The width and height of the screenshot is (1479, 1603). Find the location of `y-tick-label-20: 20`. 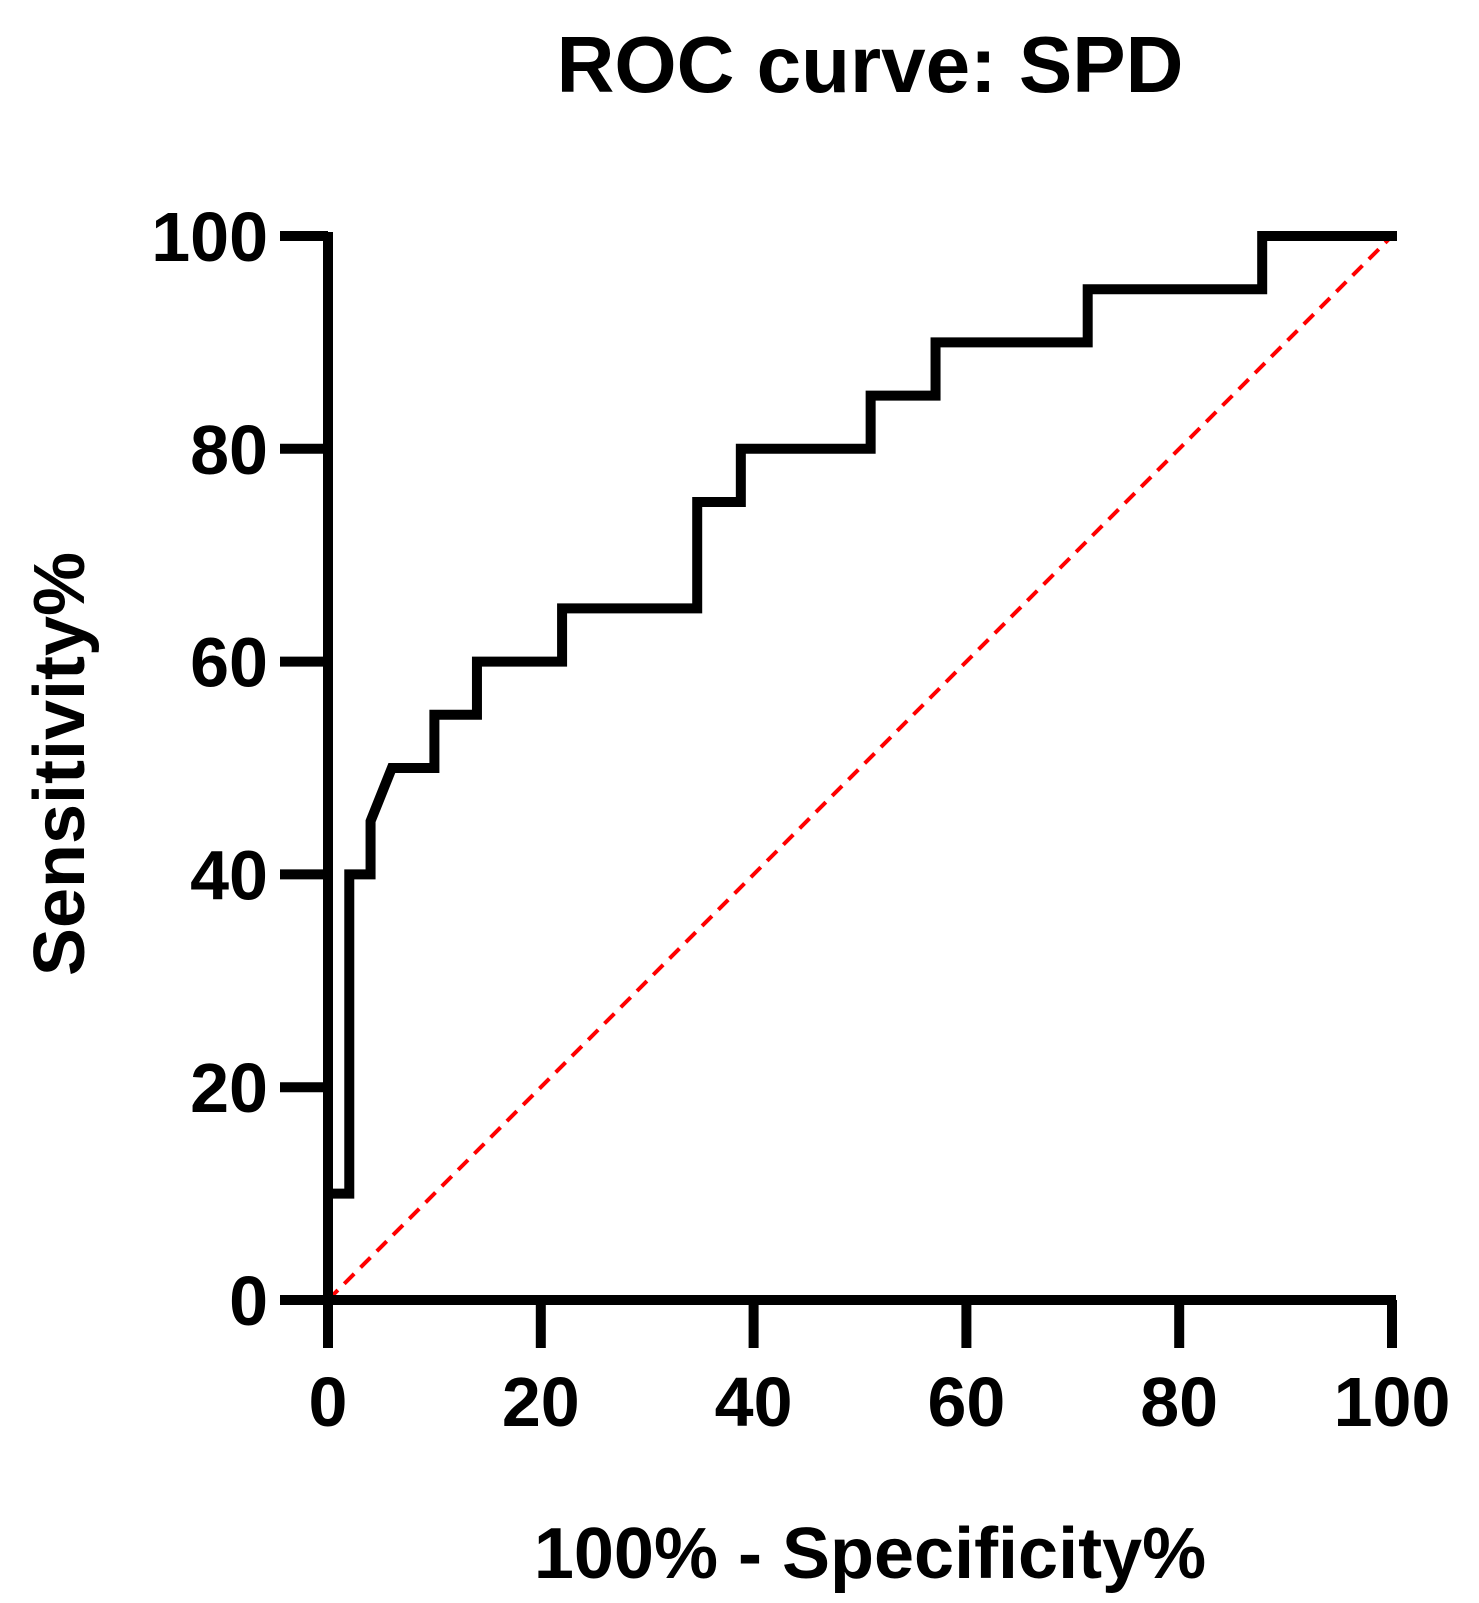

y-tick-label-20: 20 is located at coordinates (229, 1088).